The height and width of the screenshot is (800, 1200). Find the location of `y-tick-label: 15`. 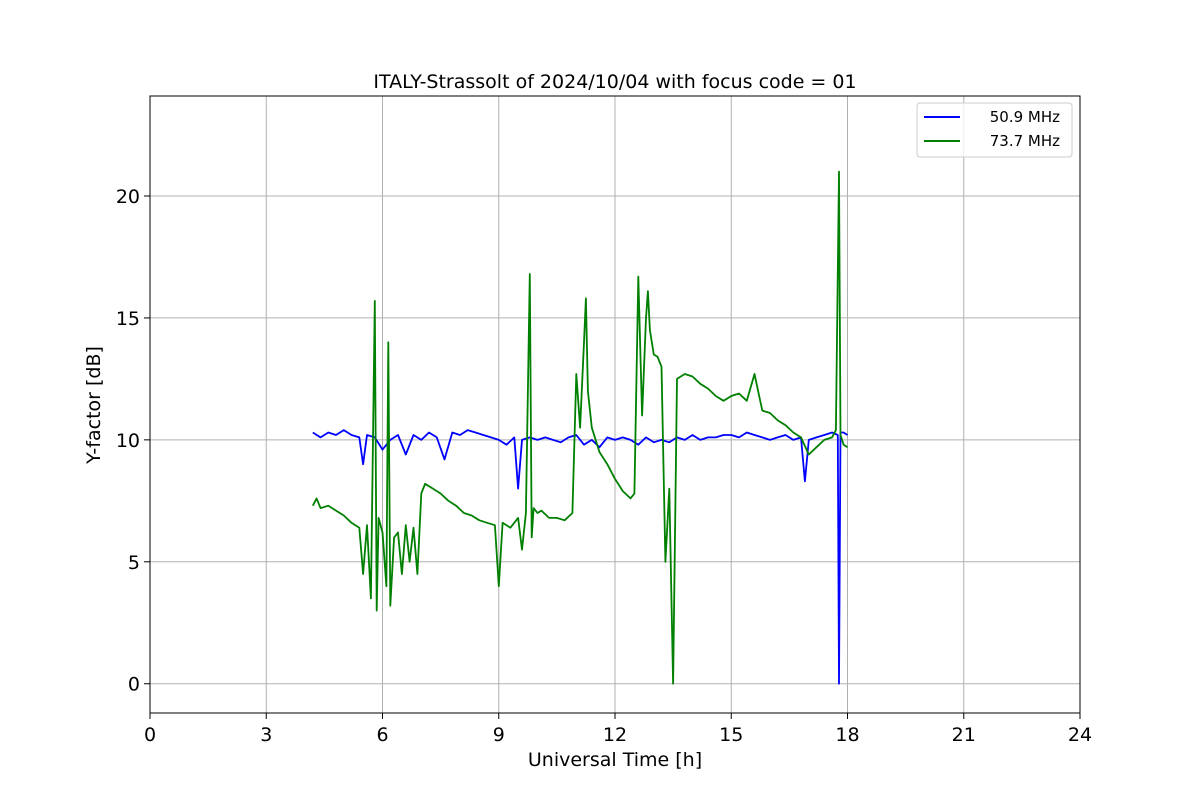

y-tick-label: 15 is located at coordinates (128, 319).